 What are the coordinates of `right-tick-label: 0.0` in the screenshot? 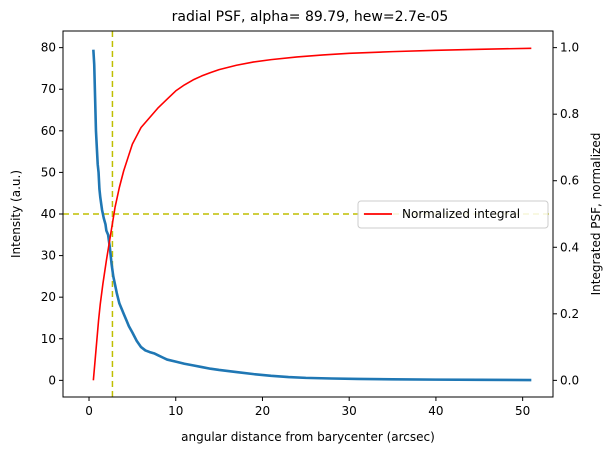 It's located at (569, 380).